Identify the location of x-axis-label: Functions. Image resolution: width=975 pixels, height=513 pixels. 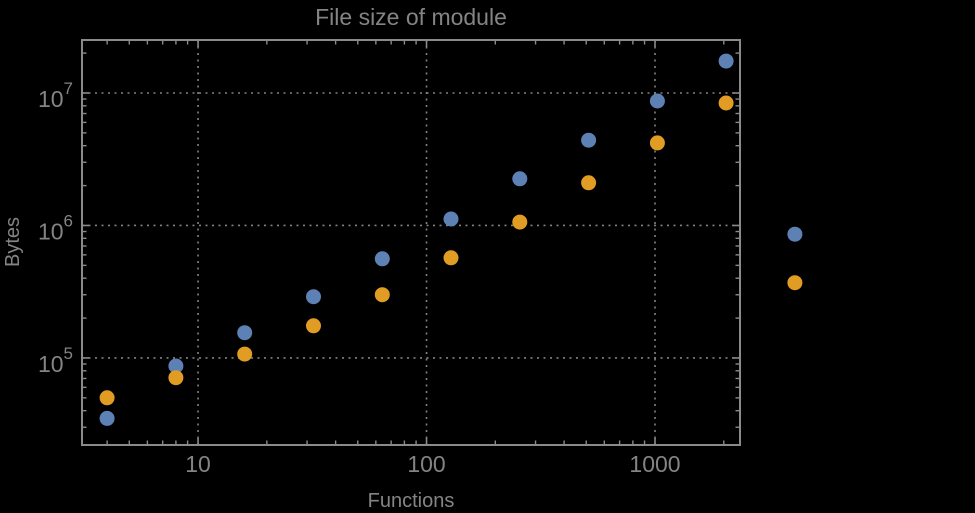
(411, 501).